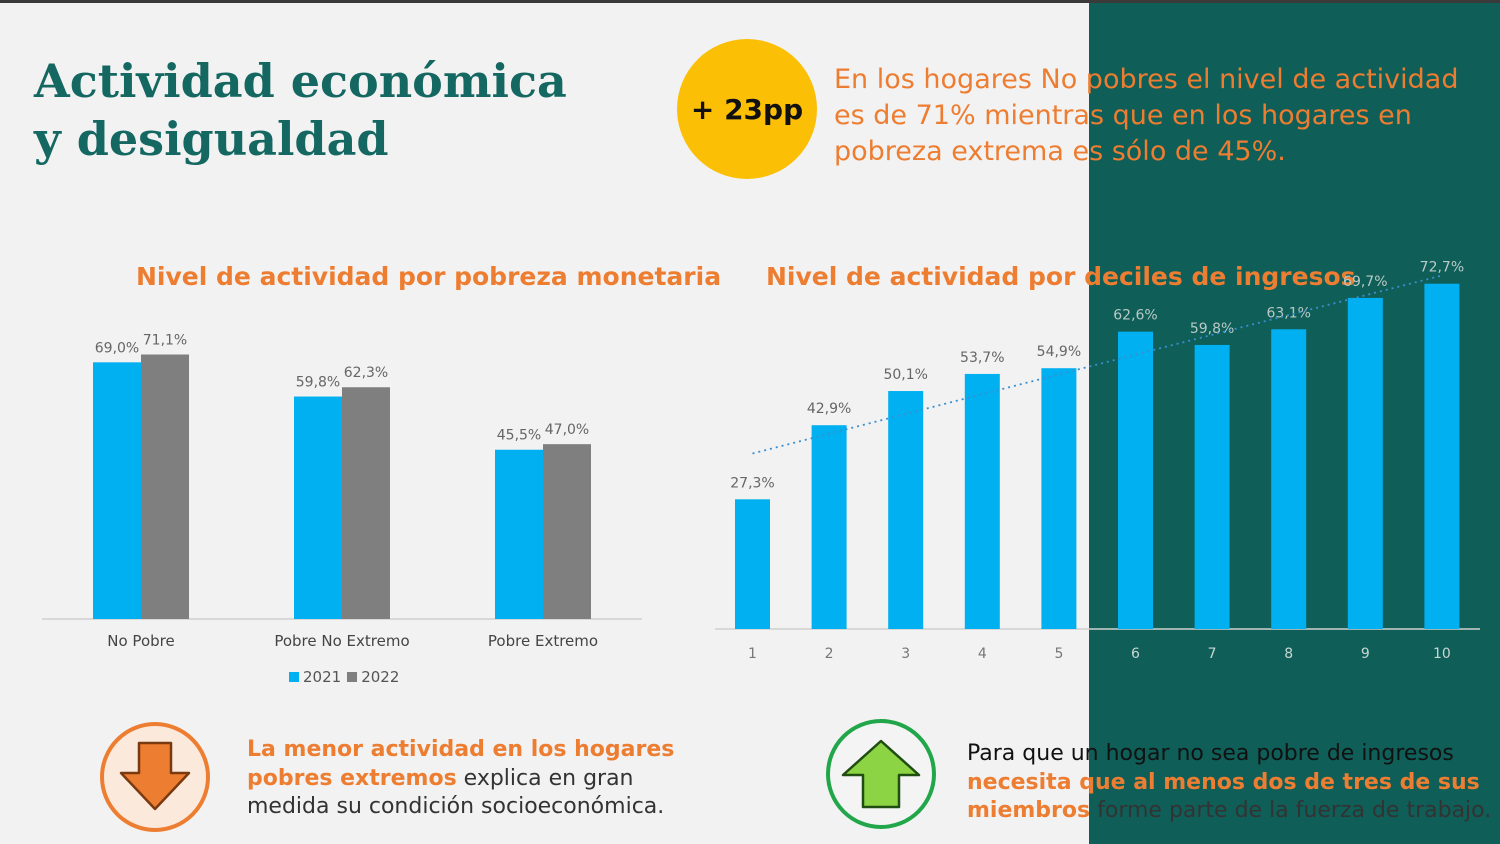 Image resolution: width=1500 pixels, height=844 pixels. I want to click on data-label-2021-2: 59,8%, so click(318, 383).